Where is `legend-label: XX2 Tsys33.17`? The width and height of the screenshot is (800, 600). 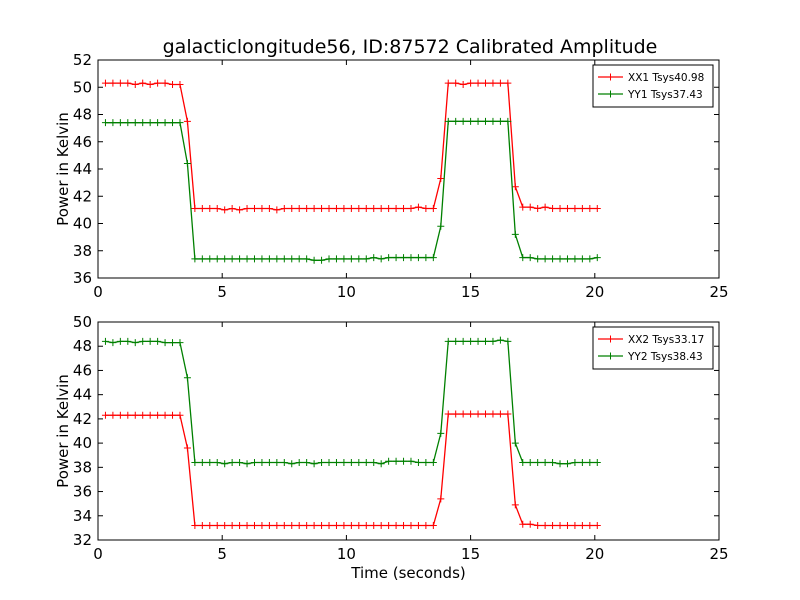 legend-label: XX2 Tsys33.17 is located at coordinates (666, 340).